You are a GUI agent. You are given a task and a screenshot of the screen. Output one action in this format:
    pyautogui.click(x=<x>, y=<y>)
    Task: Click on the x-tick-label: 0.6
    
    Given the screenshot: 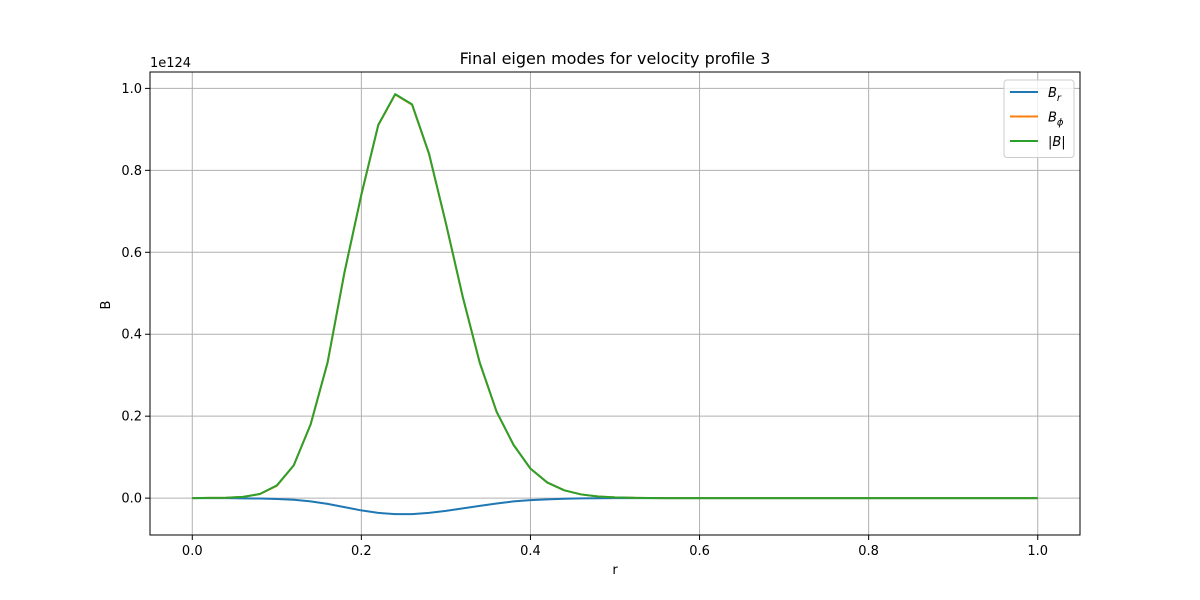 What is the action you would take?
    pyautogui.click(x=699, y=551)
    